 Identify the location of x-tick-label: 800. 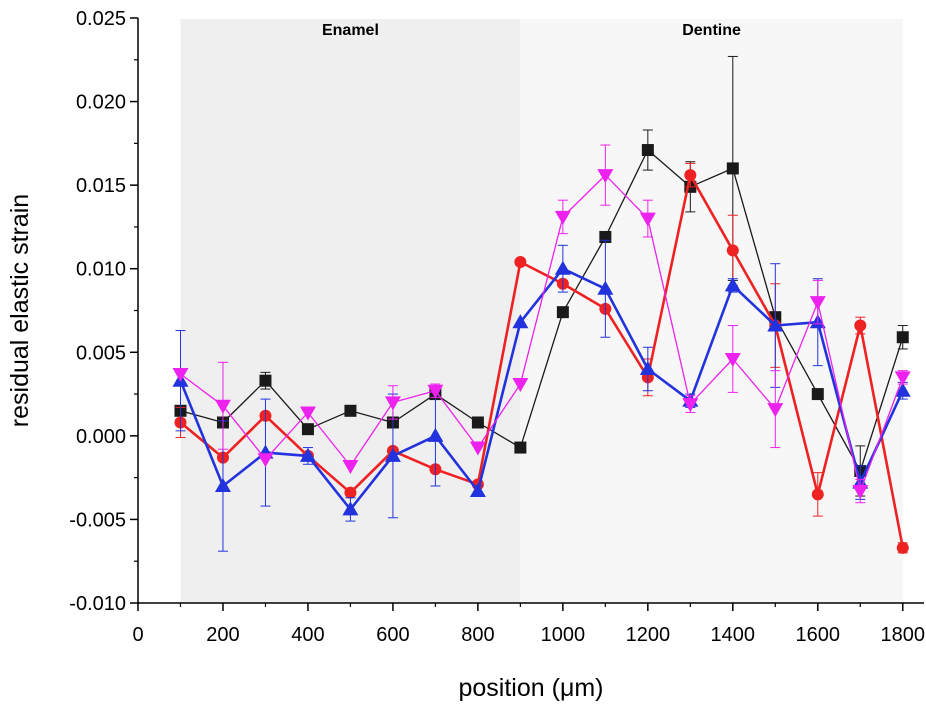
(477, 635).